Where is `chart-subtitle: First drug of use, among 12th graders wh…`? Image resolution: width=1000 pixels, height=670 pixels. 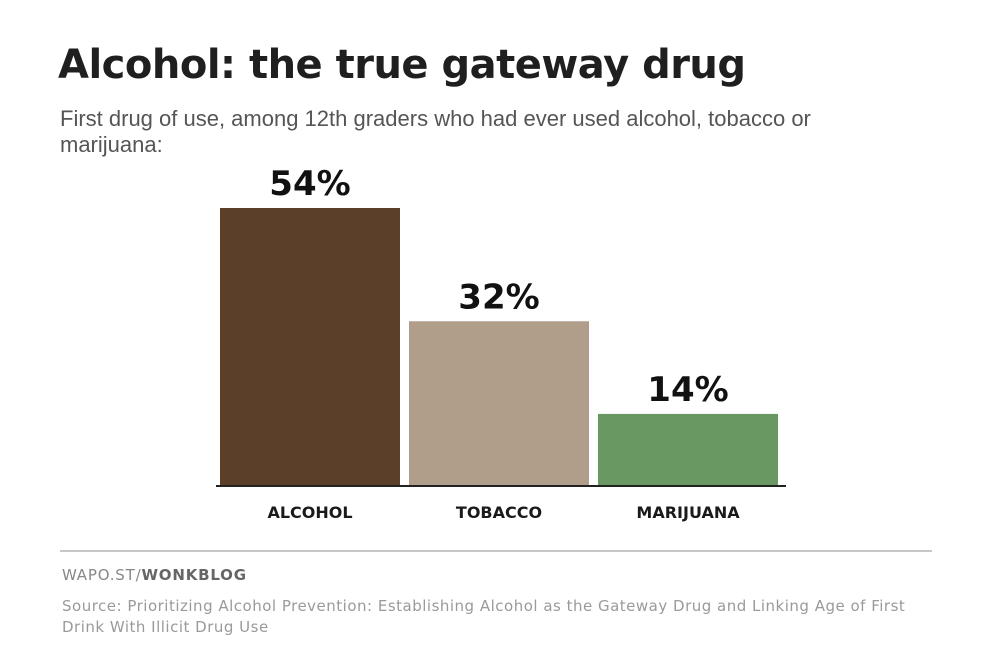
chart-subtitle: First drug of use, among 12th graders wh… is located at coordinates (435, 131).